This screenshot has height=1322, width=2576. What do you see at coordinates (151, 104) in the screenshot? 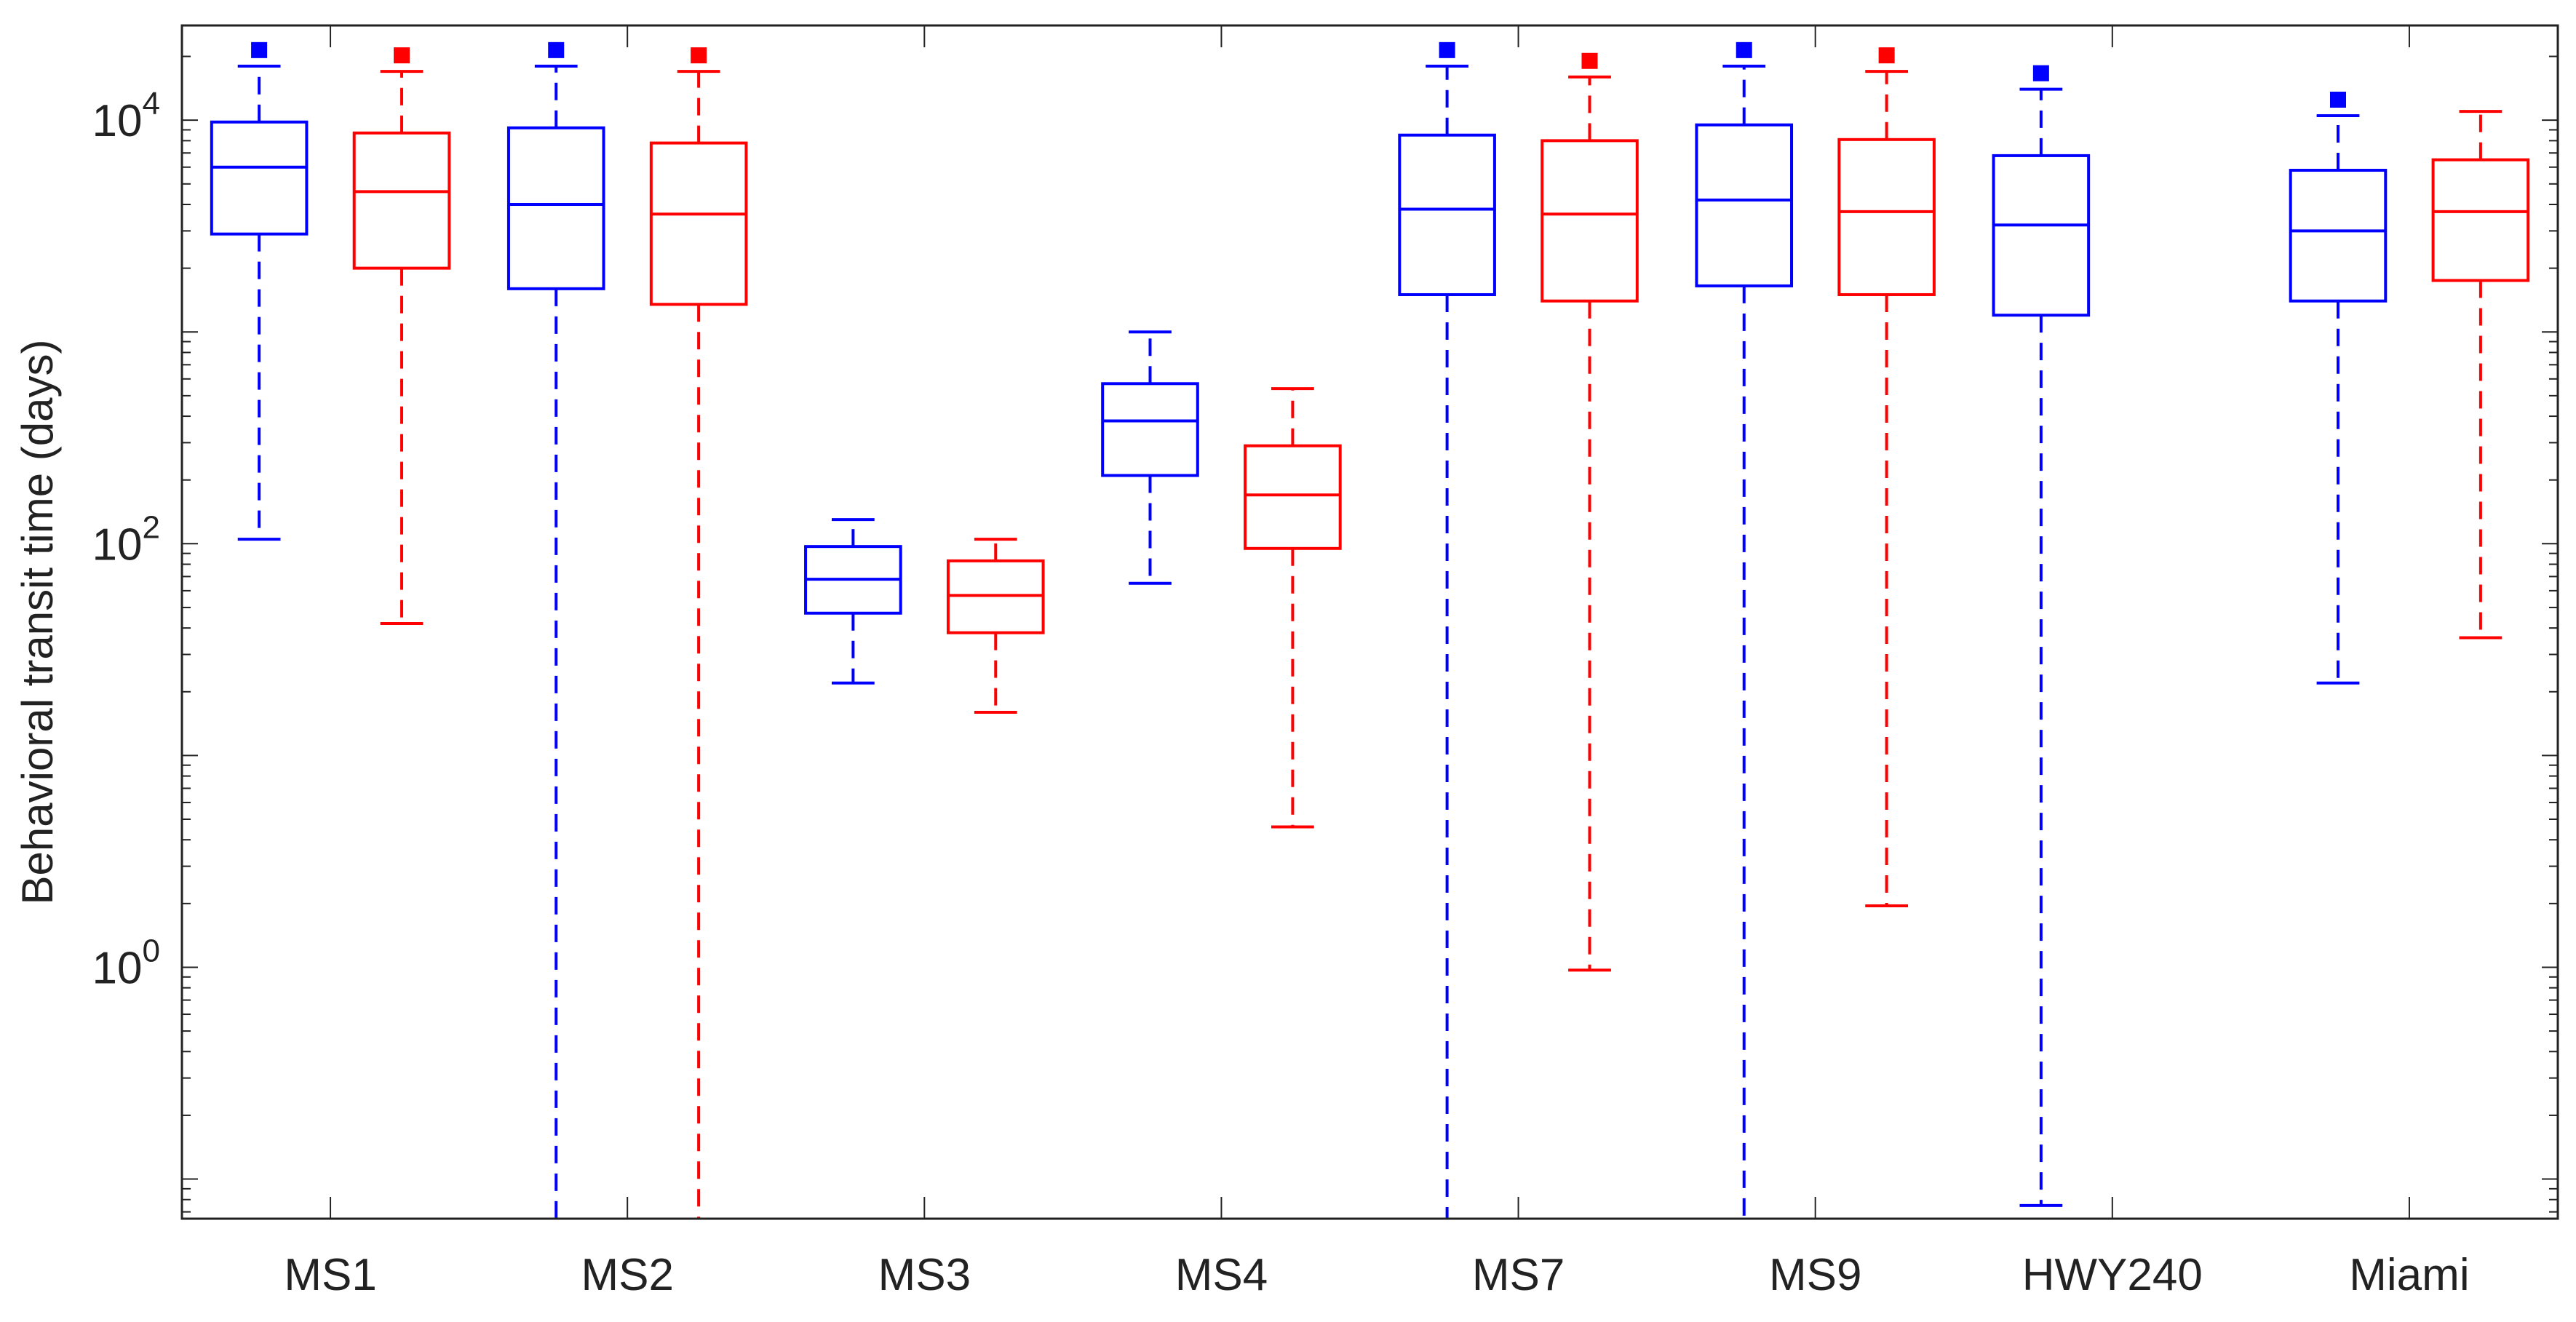
I see `y-tick-exponent: 4` at bounding box center [151, 104].